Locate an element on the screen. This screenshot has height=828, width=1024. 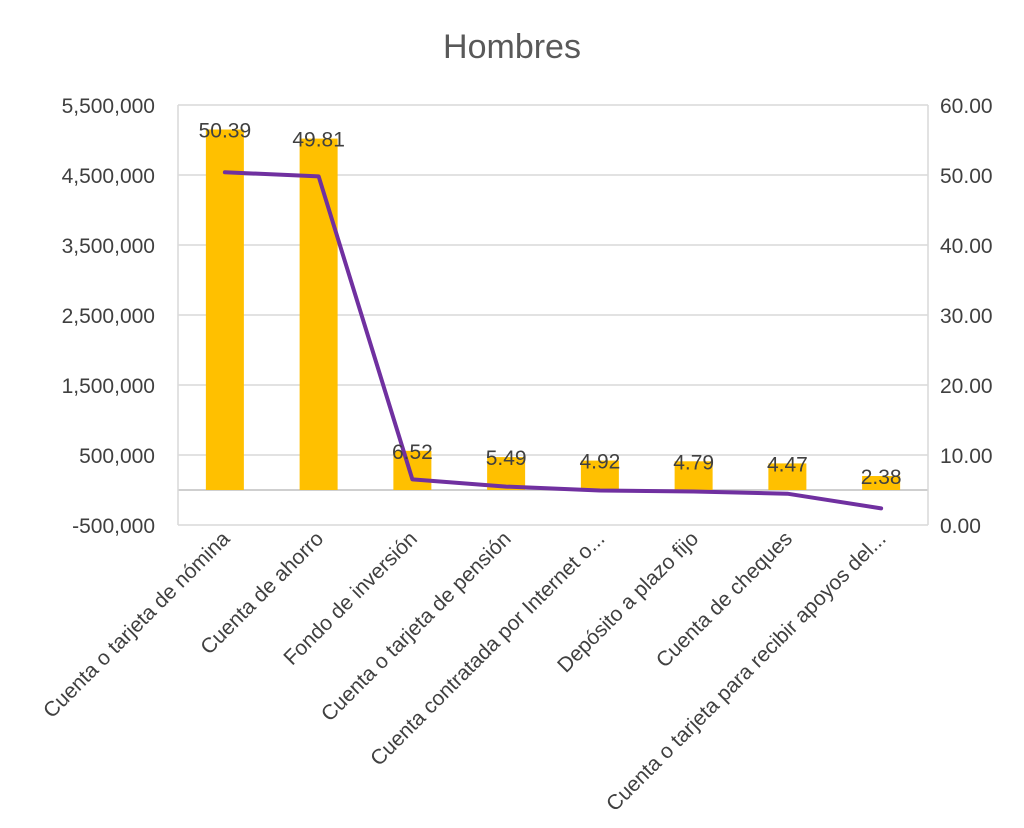
right-axis-tick-label: 30.00 is located at coordinates (966, 316).